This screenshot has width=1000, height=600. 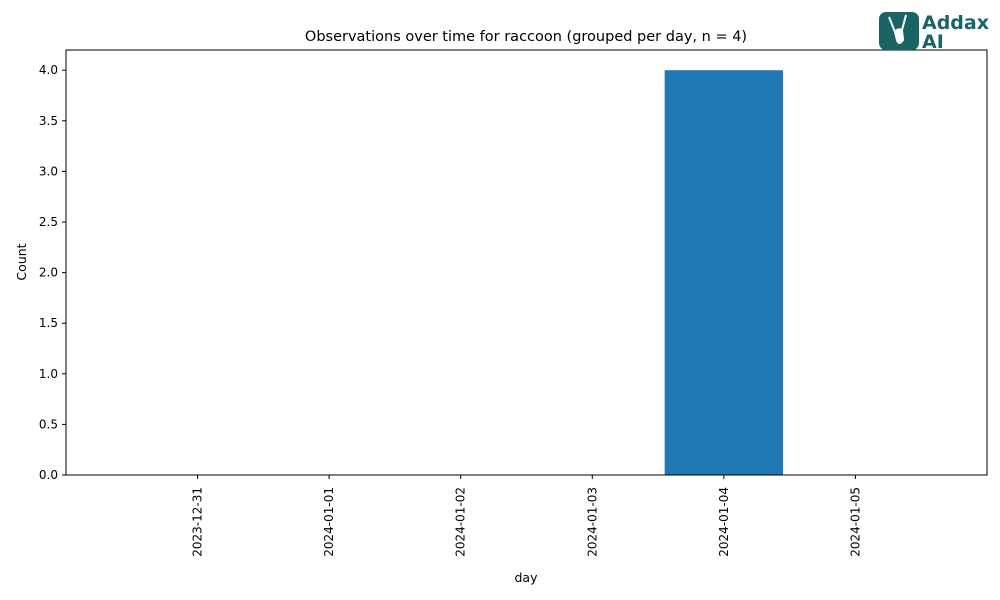 What do you see at coordinates (48, 475) in the screenshot?
I see `y-tick-label: 0.0` at bounding box center [48, 475].